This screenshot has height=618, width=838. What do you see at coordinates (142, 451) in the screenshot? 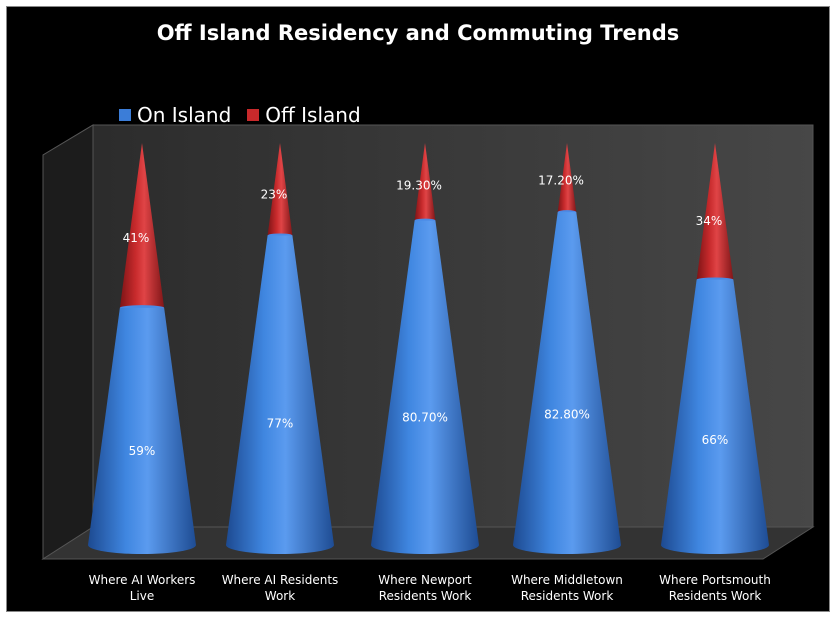
I see `data-label-on-island: 59%` at bounding box center [142, 451].